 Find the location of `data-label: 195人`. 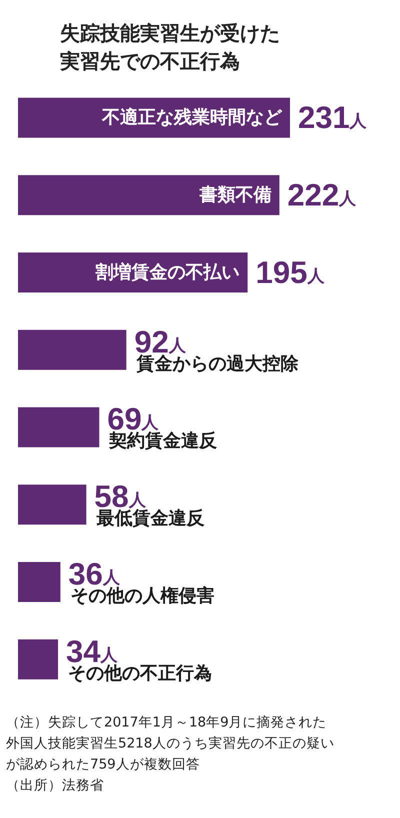

data-label: 195人 is located at coordinates (291, 272).